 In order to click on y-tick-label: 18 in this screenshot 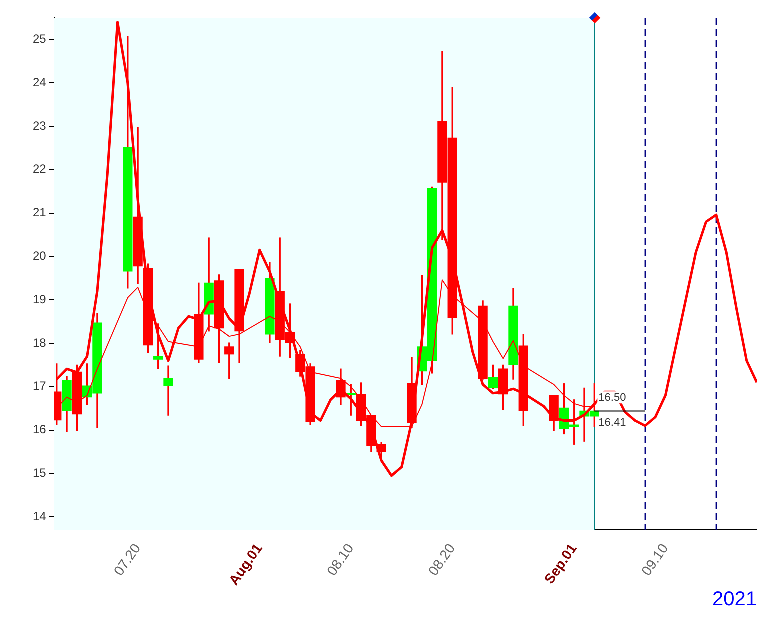, I will do `click(39, 343)`.